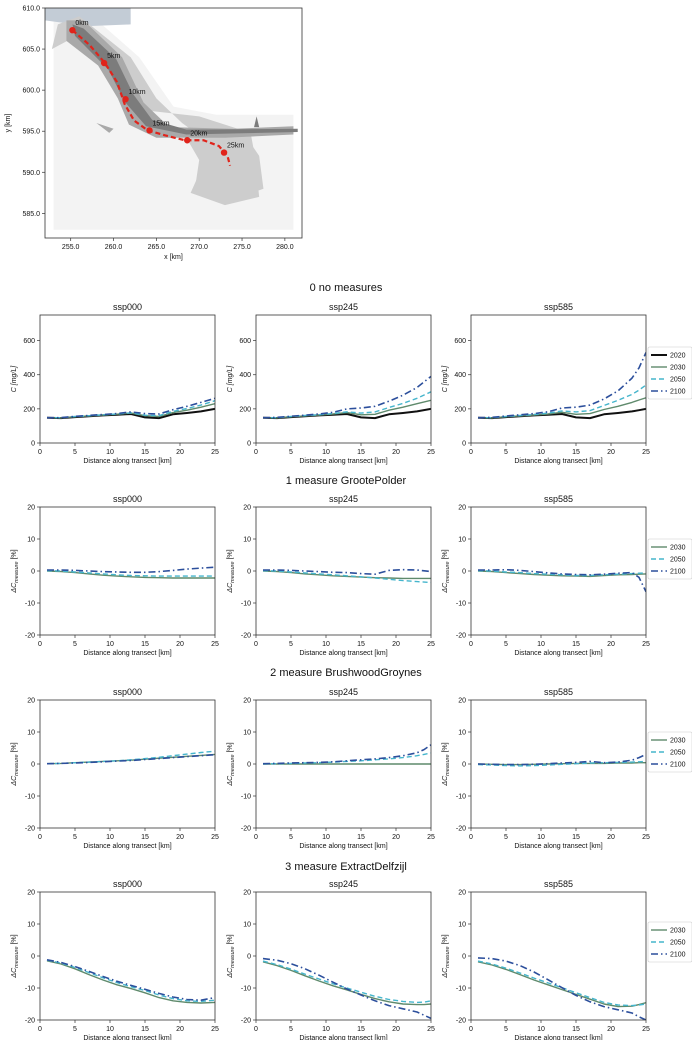  What do you see at coordinates (199, 247) in the screenshot?
I see `map-x-tick-label: 270.0` at bounding box center [199, 247].